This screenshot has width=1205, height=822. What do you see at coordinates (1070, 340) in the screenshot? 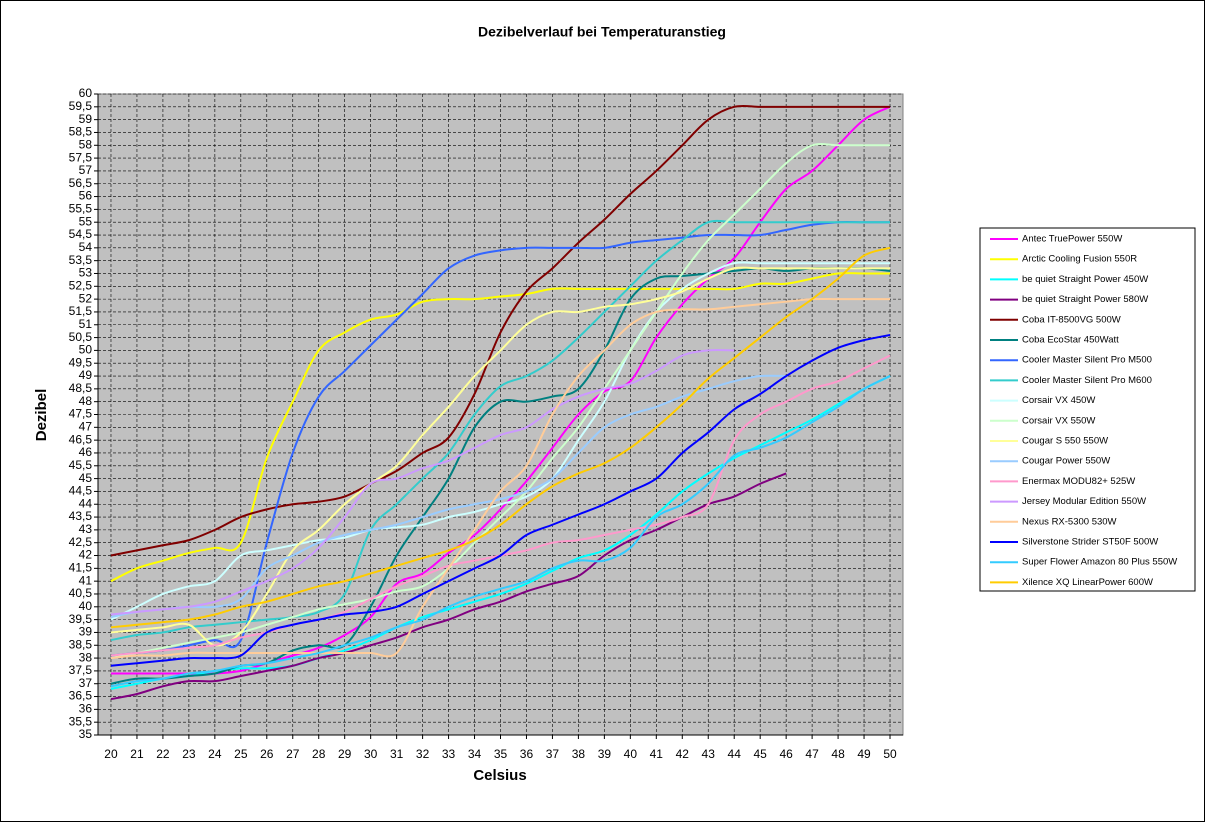
I see `legend-label: Coba EcoStar 450Watt` at bounding box center [1070, 340].